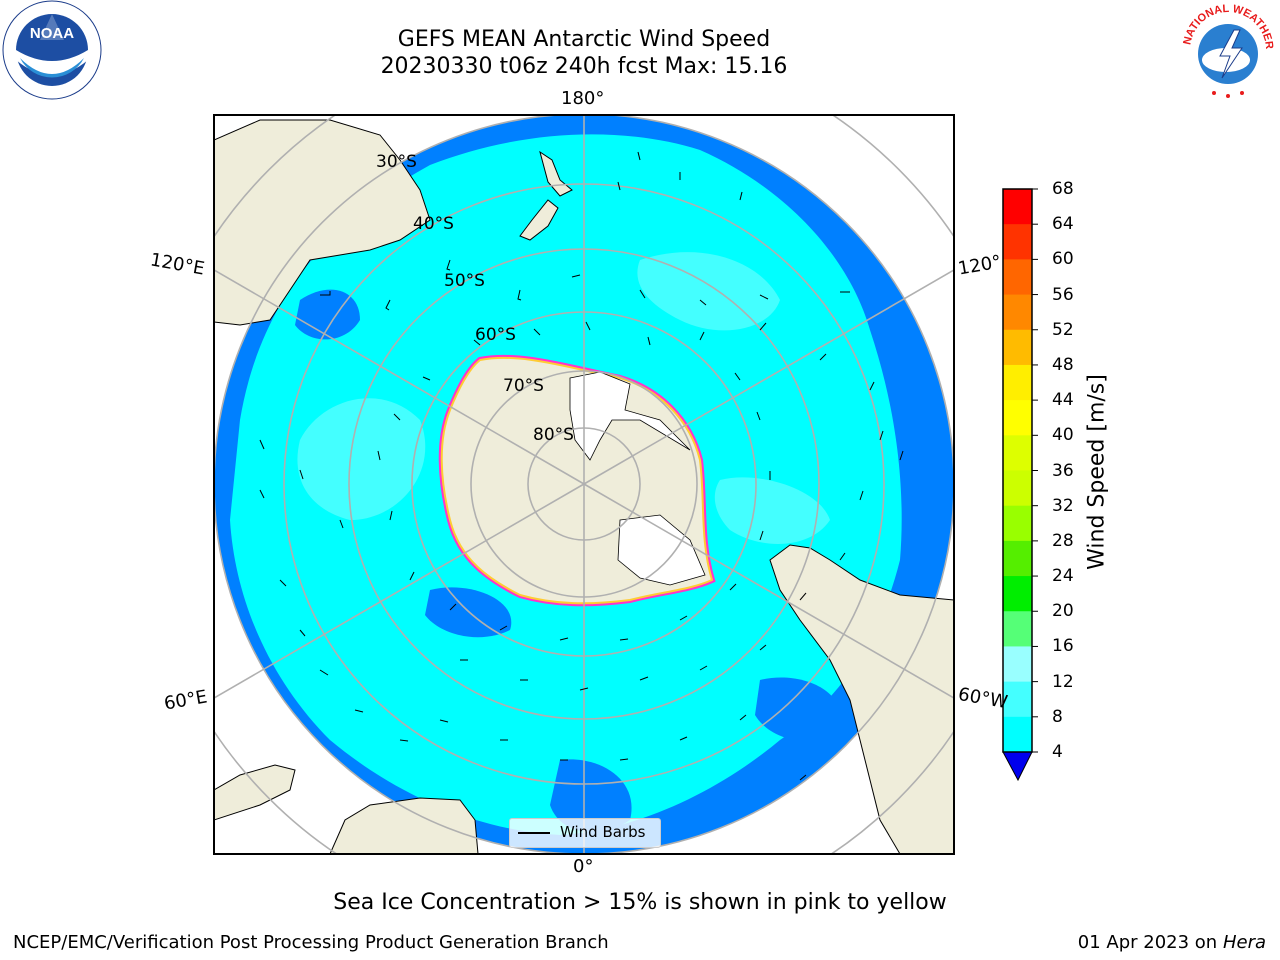 This screenshot has height=960, width=1280. Describe the element at coordinates (495, 335) in the screenshot. I see `latitude-label-60s: 60°S` at that location.